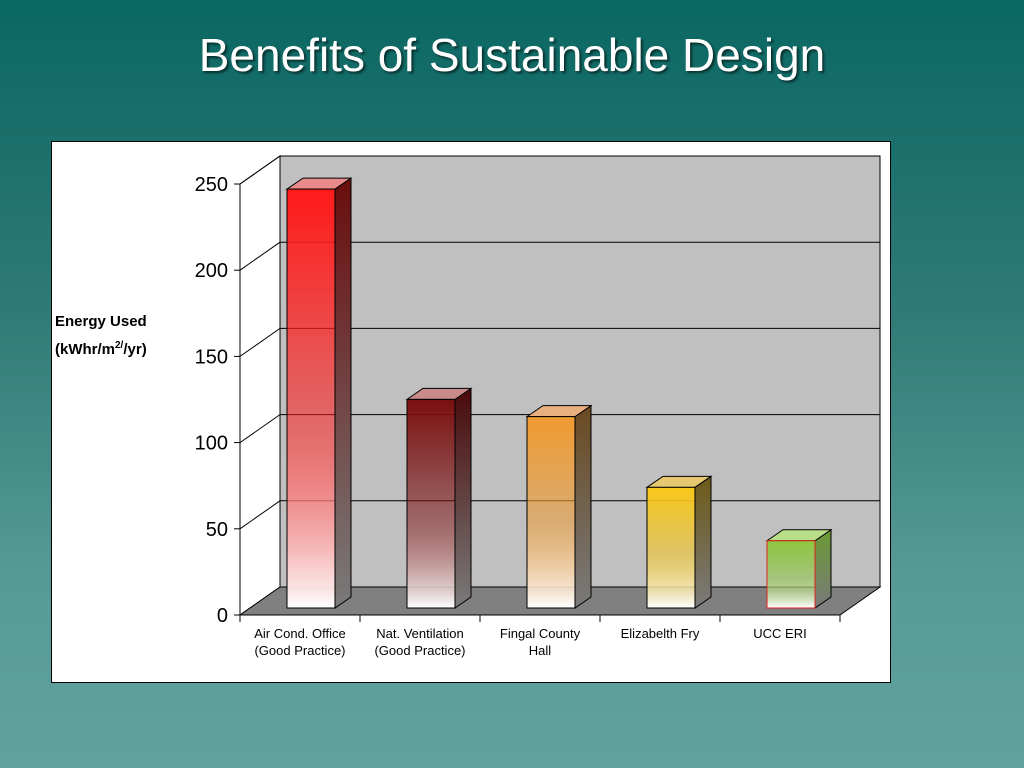 The width and height of the screenshot is (1024, 768). Describe the element at coordinates (540, 650) in the screenshot. I see `x-tick-label: Hall` at that location.